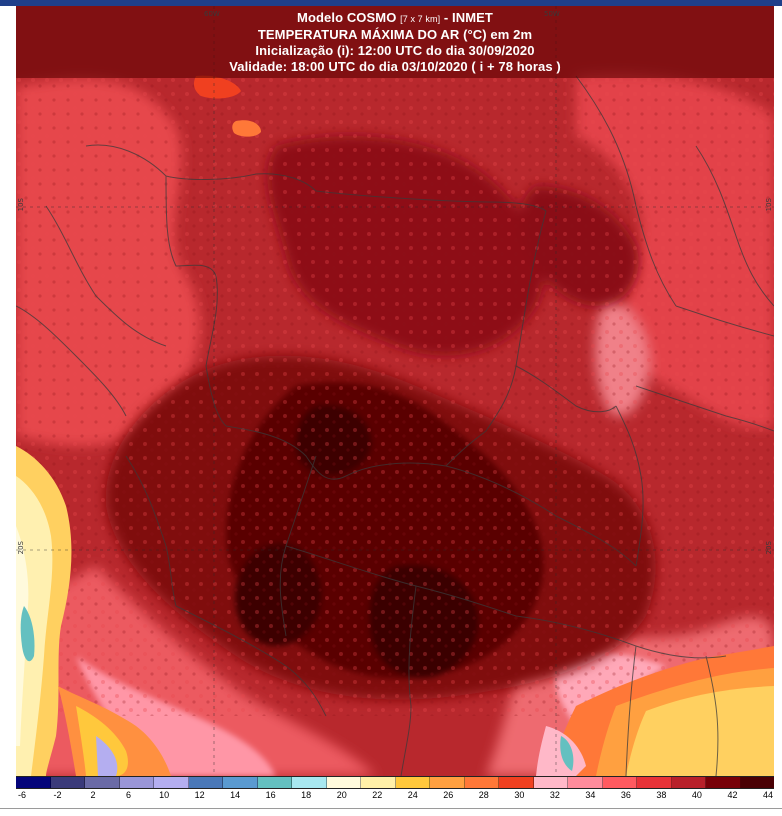 This screenshot has width=782, height=816. What do you see at coordinates (769, 548) in the screenshot?
I see `grid-label-right-lower: 20S` at bounding box center [769, 548].